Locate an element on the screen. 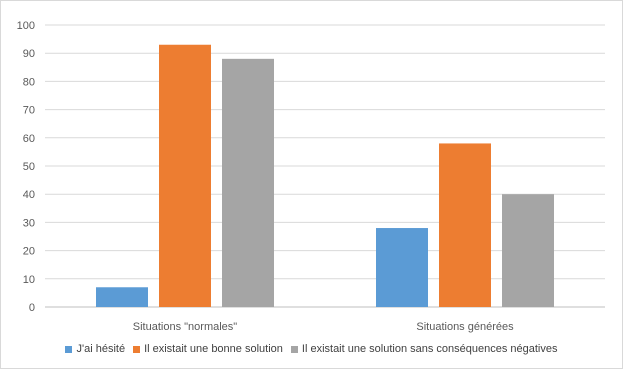 The width and height of the screenshot is (623, 373). legend-item: J'ai hésité is located at coordinates (95, 349).